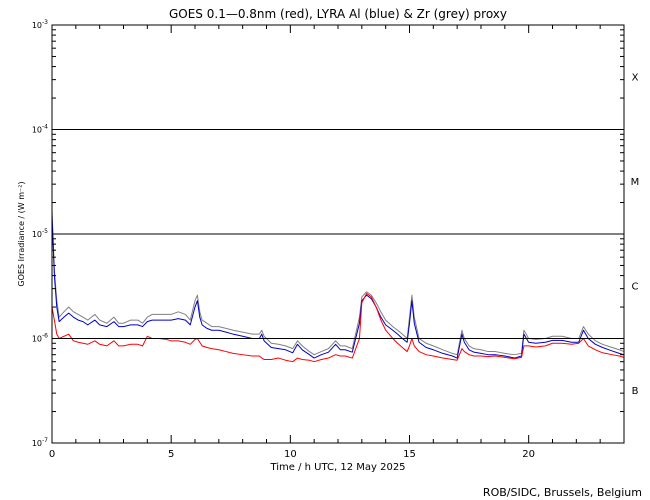 This screenshot has height=500, width=650. Describe the element at coordinates (290, 454) in the screenshot. I see `x-tick-label: 10` at that location.